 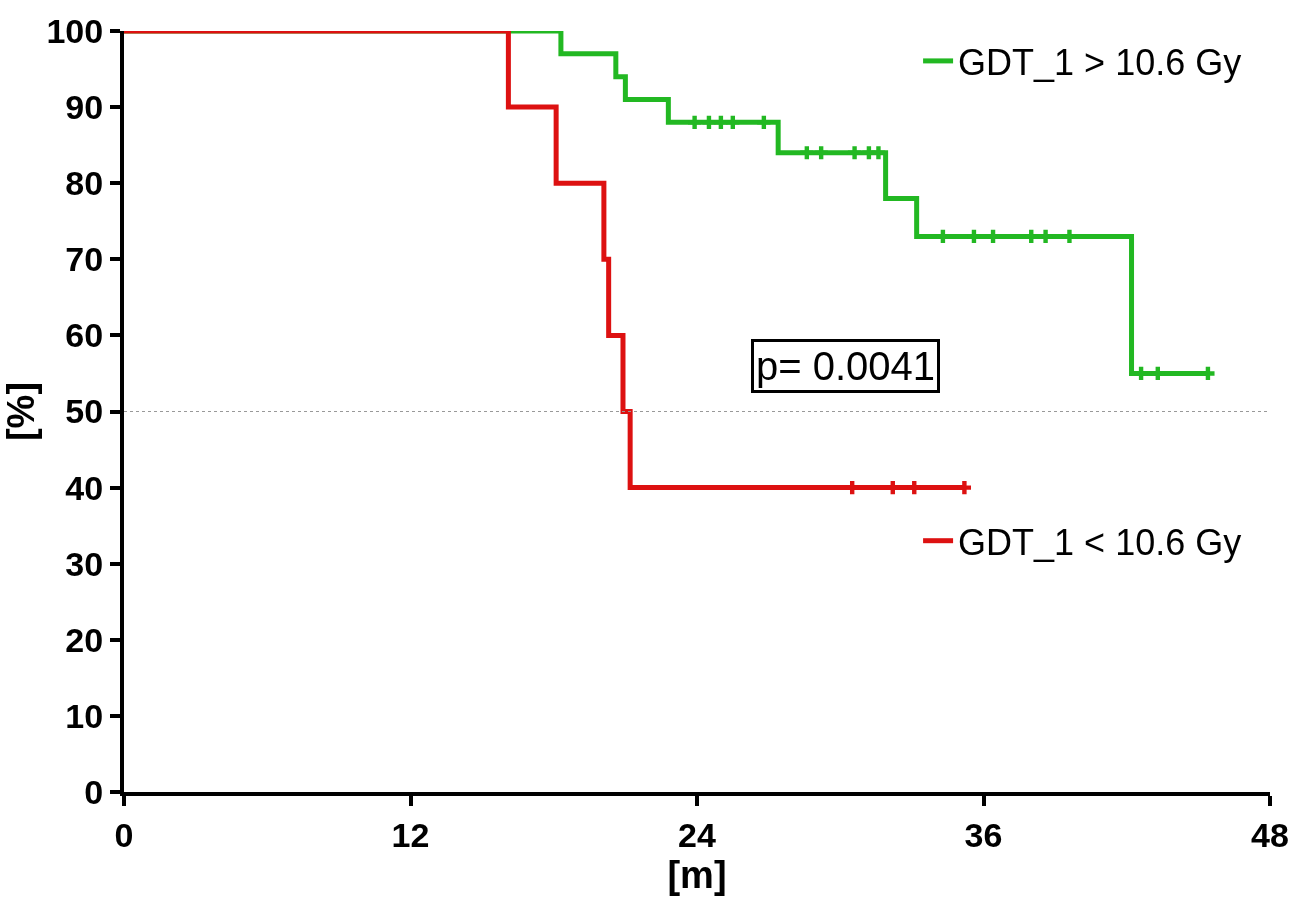 What do you see at coordinates (84, 335) in the screenshot?
I see `y-tick-label: 60` at bounding box center [84, 335].